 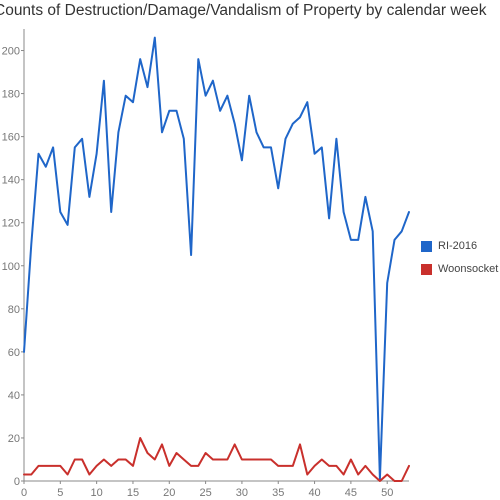 I want to click on x-tick-label: 35, so click(x=278, y=493).